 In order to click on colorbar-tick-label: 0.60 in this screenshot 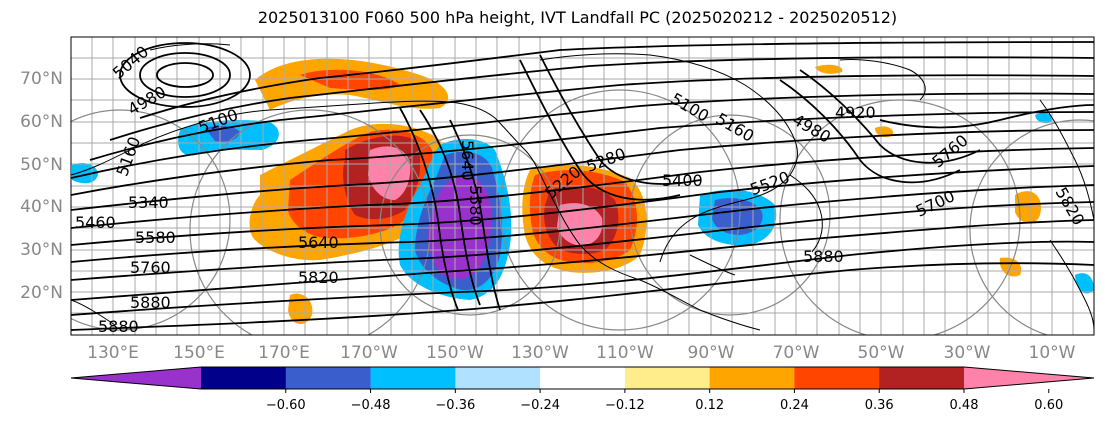, I will do `click(1048, 405)`.